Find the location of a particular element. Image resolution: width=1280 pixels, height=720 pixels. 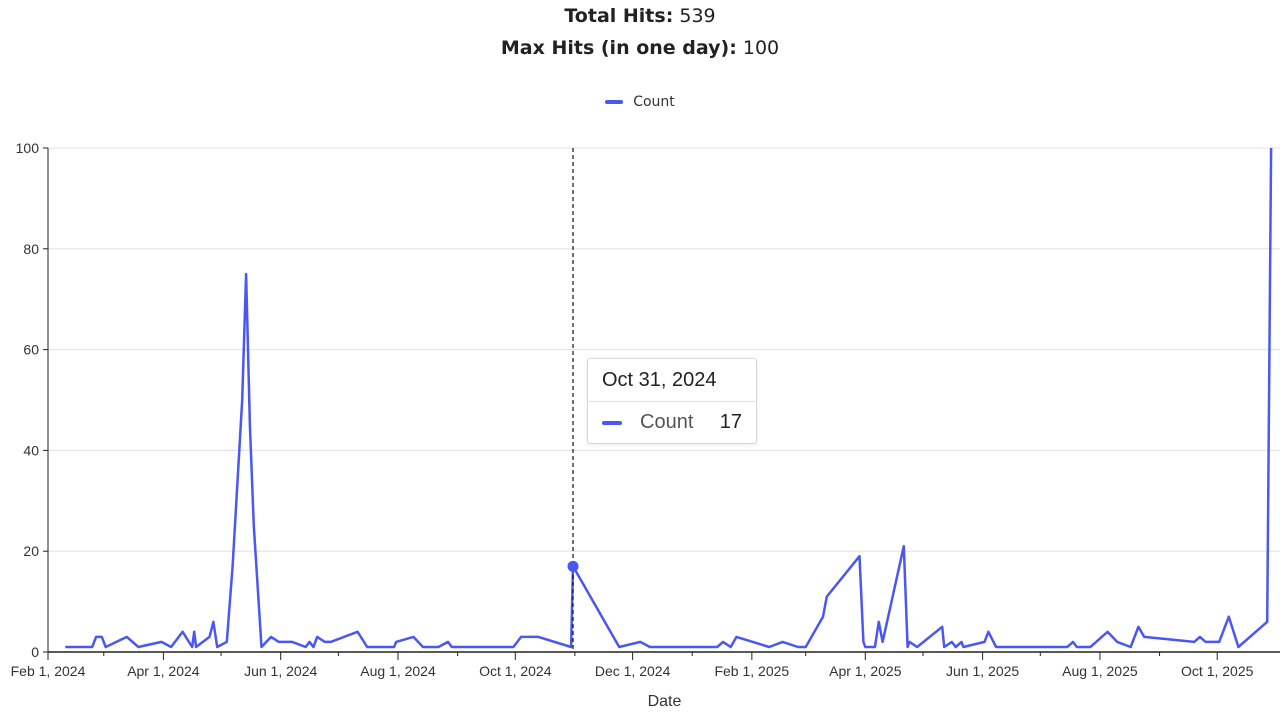

tooltip-series-label: Count is located at coordinates (667, 422).